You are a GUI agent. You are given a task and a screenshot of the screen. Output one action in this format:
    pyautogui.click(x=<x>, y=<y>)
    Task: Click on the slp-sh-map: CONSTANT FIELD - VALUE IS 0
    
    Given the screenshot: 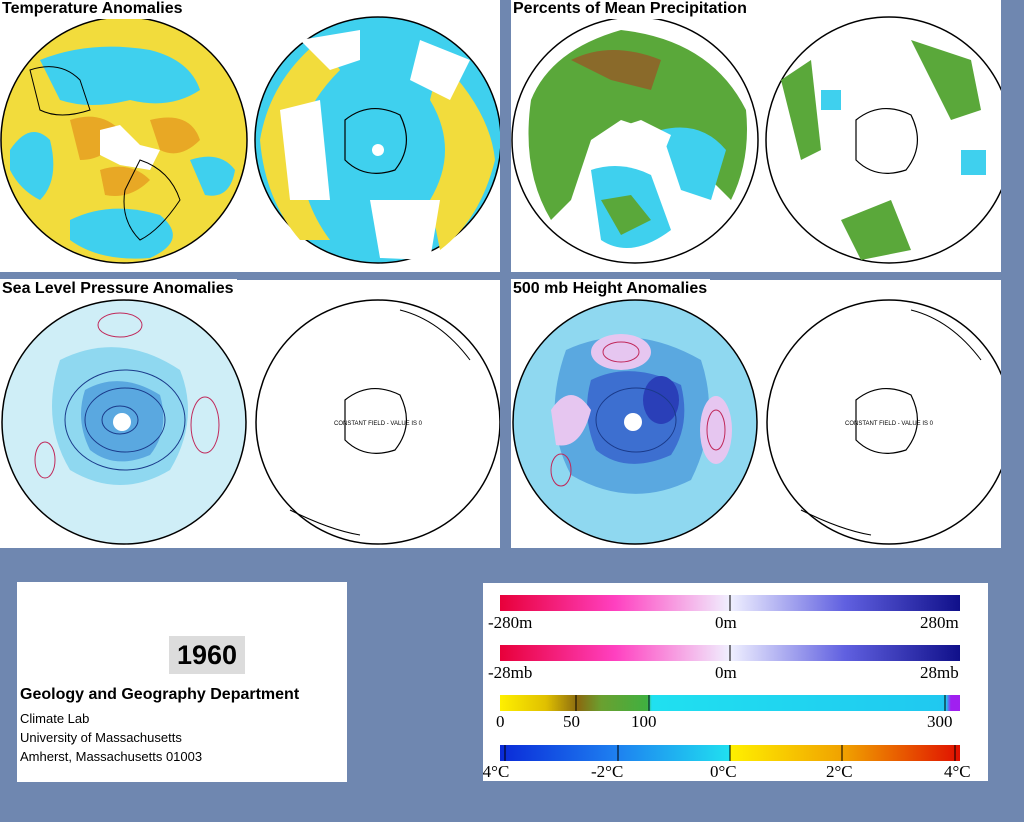 What is the action you would take?
    pyautogui.click(x=377, y=422)
    